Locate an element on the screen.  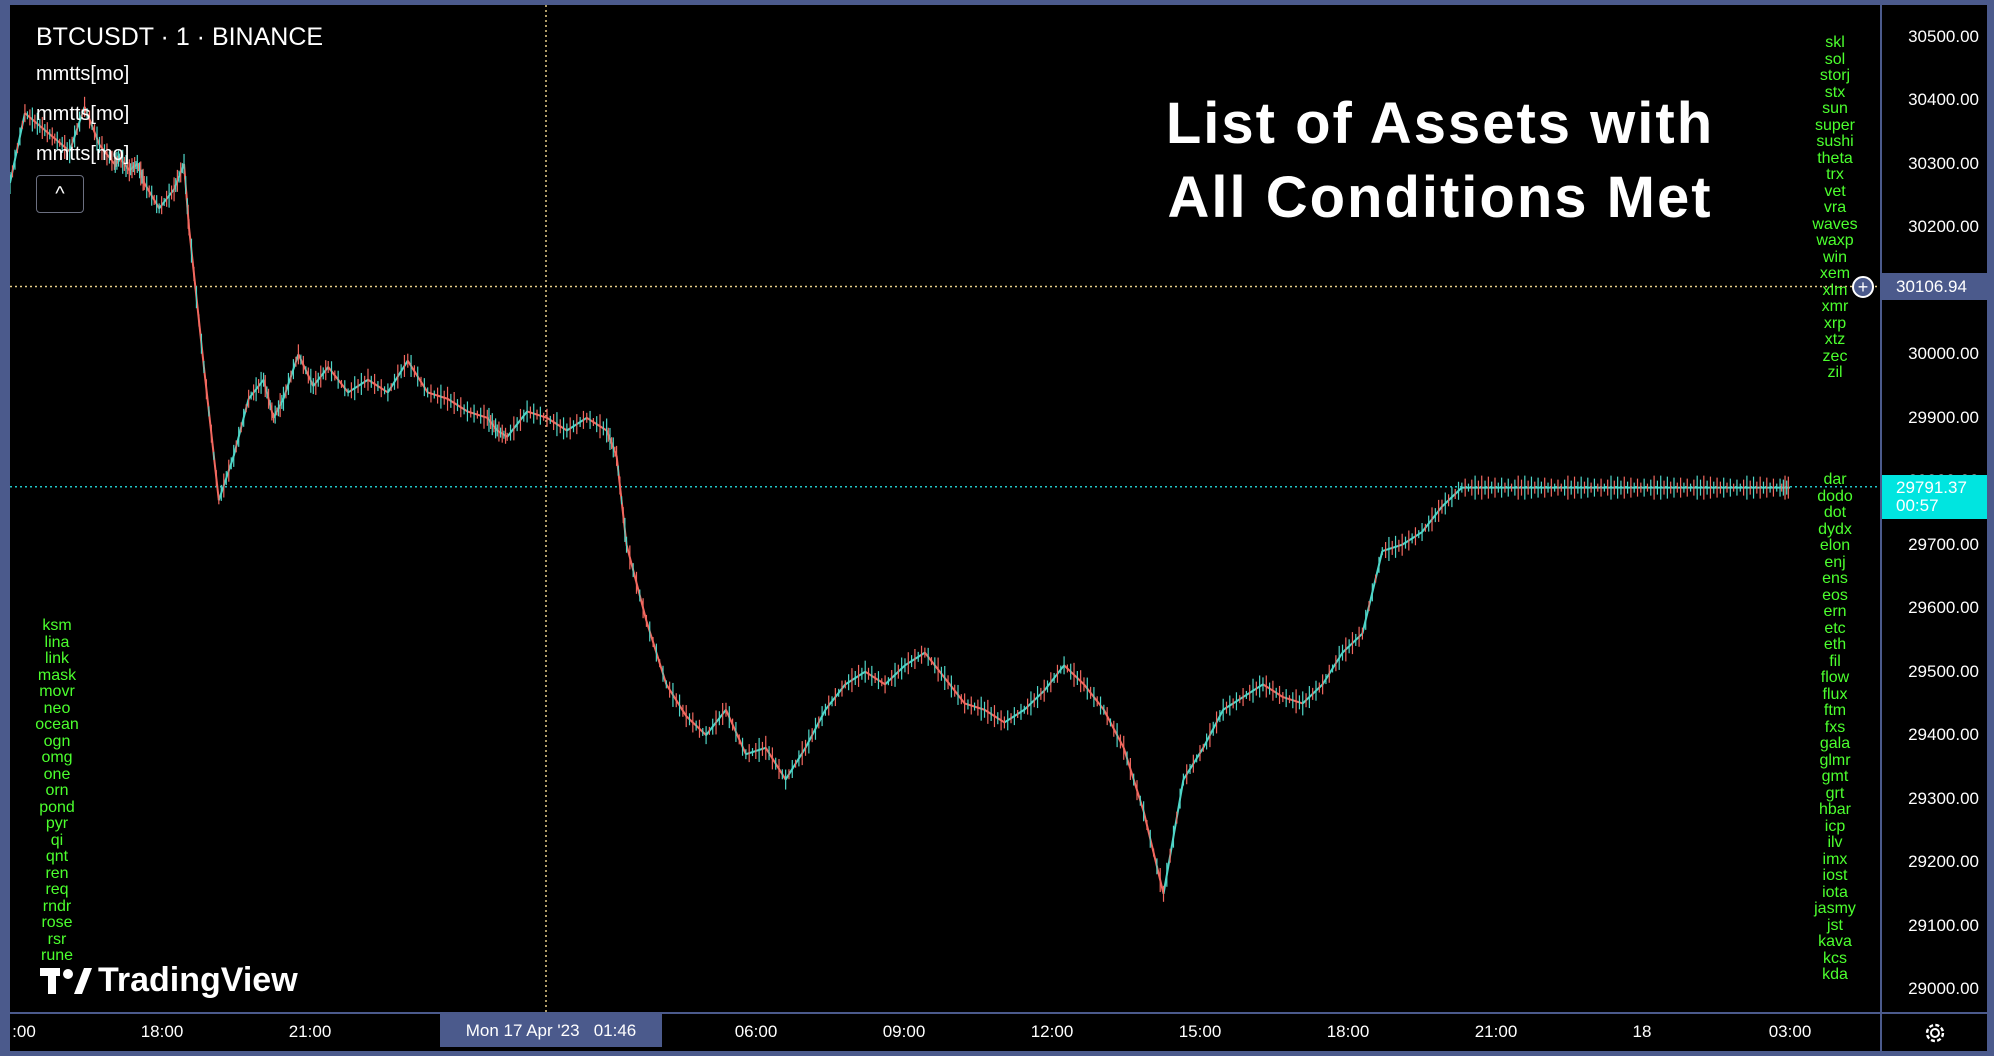
asset-item-vra: vra is located at coordinates (1835, 207).